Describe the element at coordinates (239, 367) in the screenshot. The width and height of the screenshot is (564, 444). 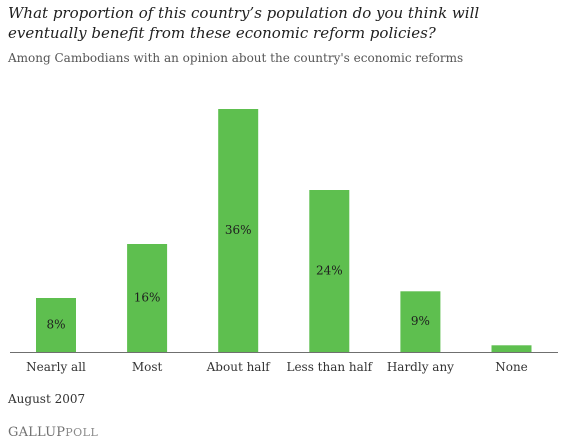
I see `category-label-about-half: About half` at that location.